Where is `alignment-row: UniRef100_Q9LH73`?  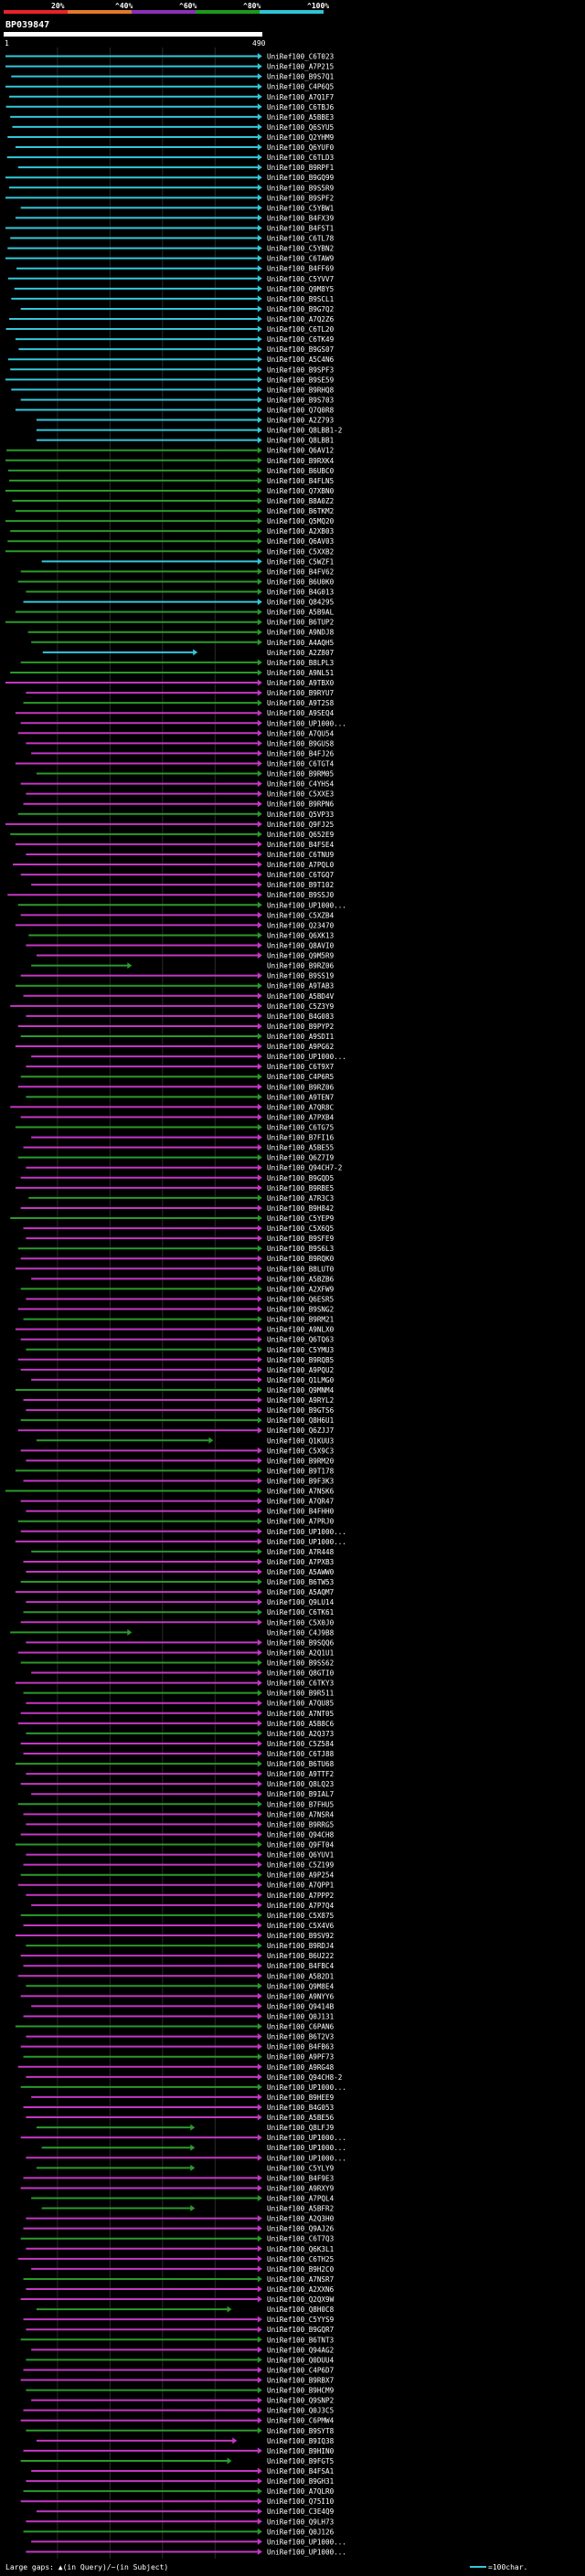
alignment-row: UniRef100_Q9LH73 is located at coordinates (180, 2522).